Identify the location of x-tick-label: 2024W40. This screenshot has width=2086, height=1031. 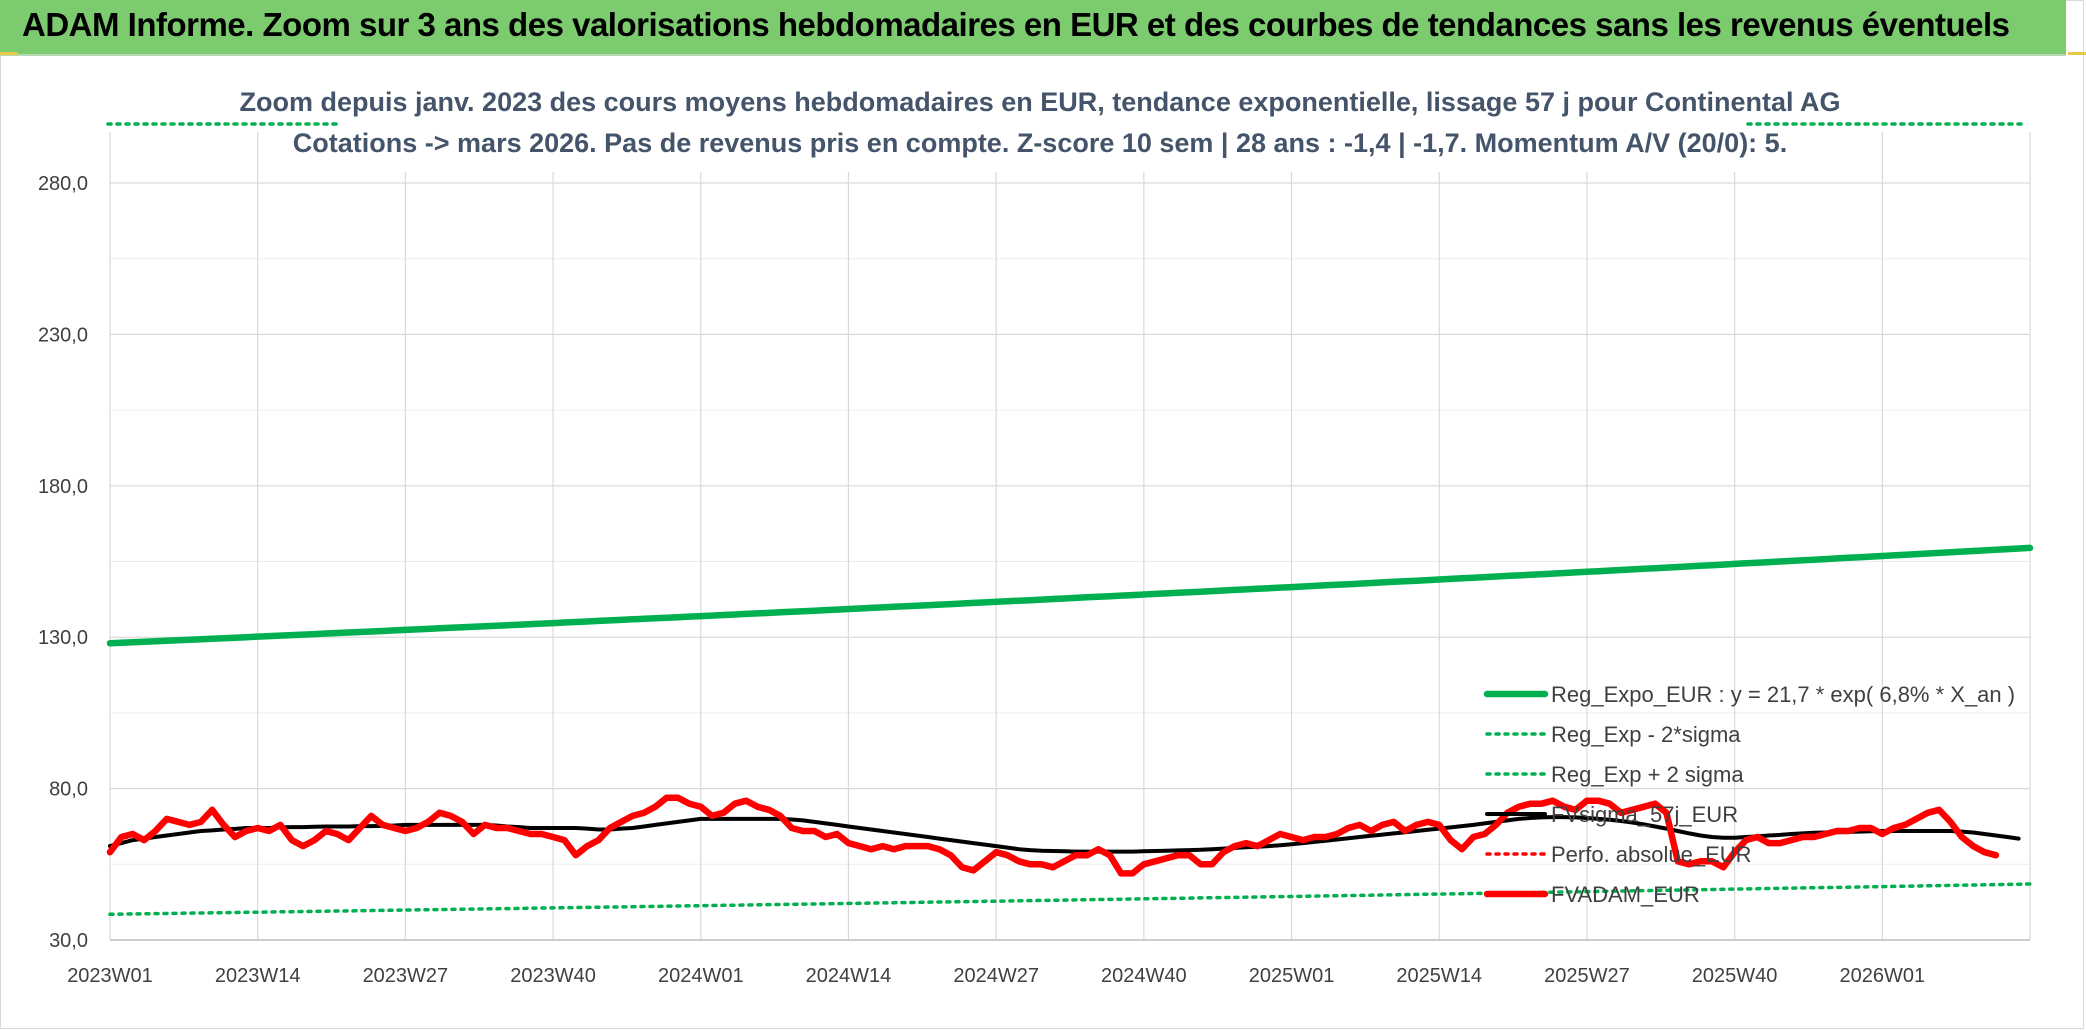
(1144, 976).